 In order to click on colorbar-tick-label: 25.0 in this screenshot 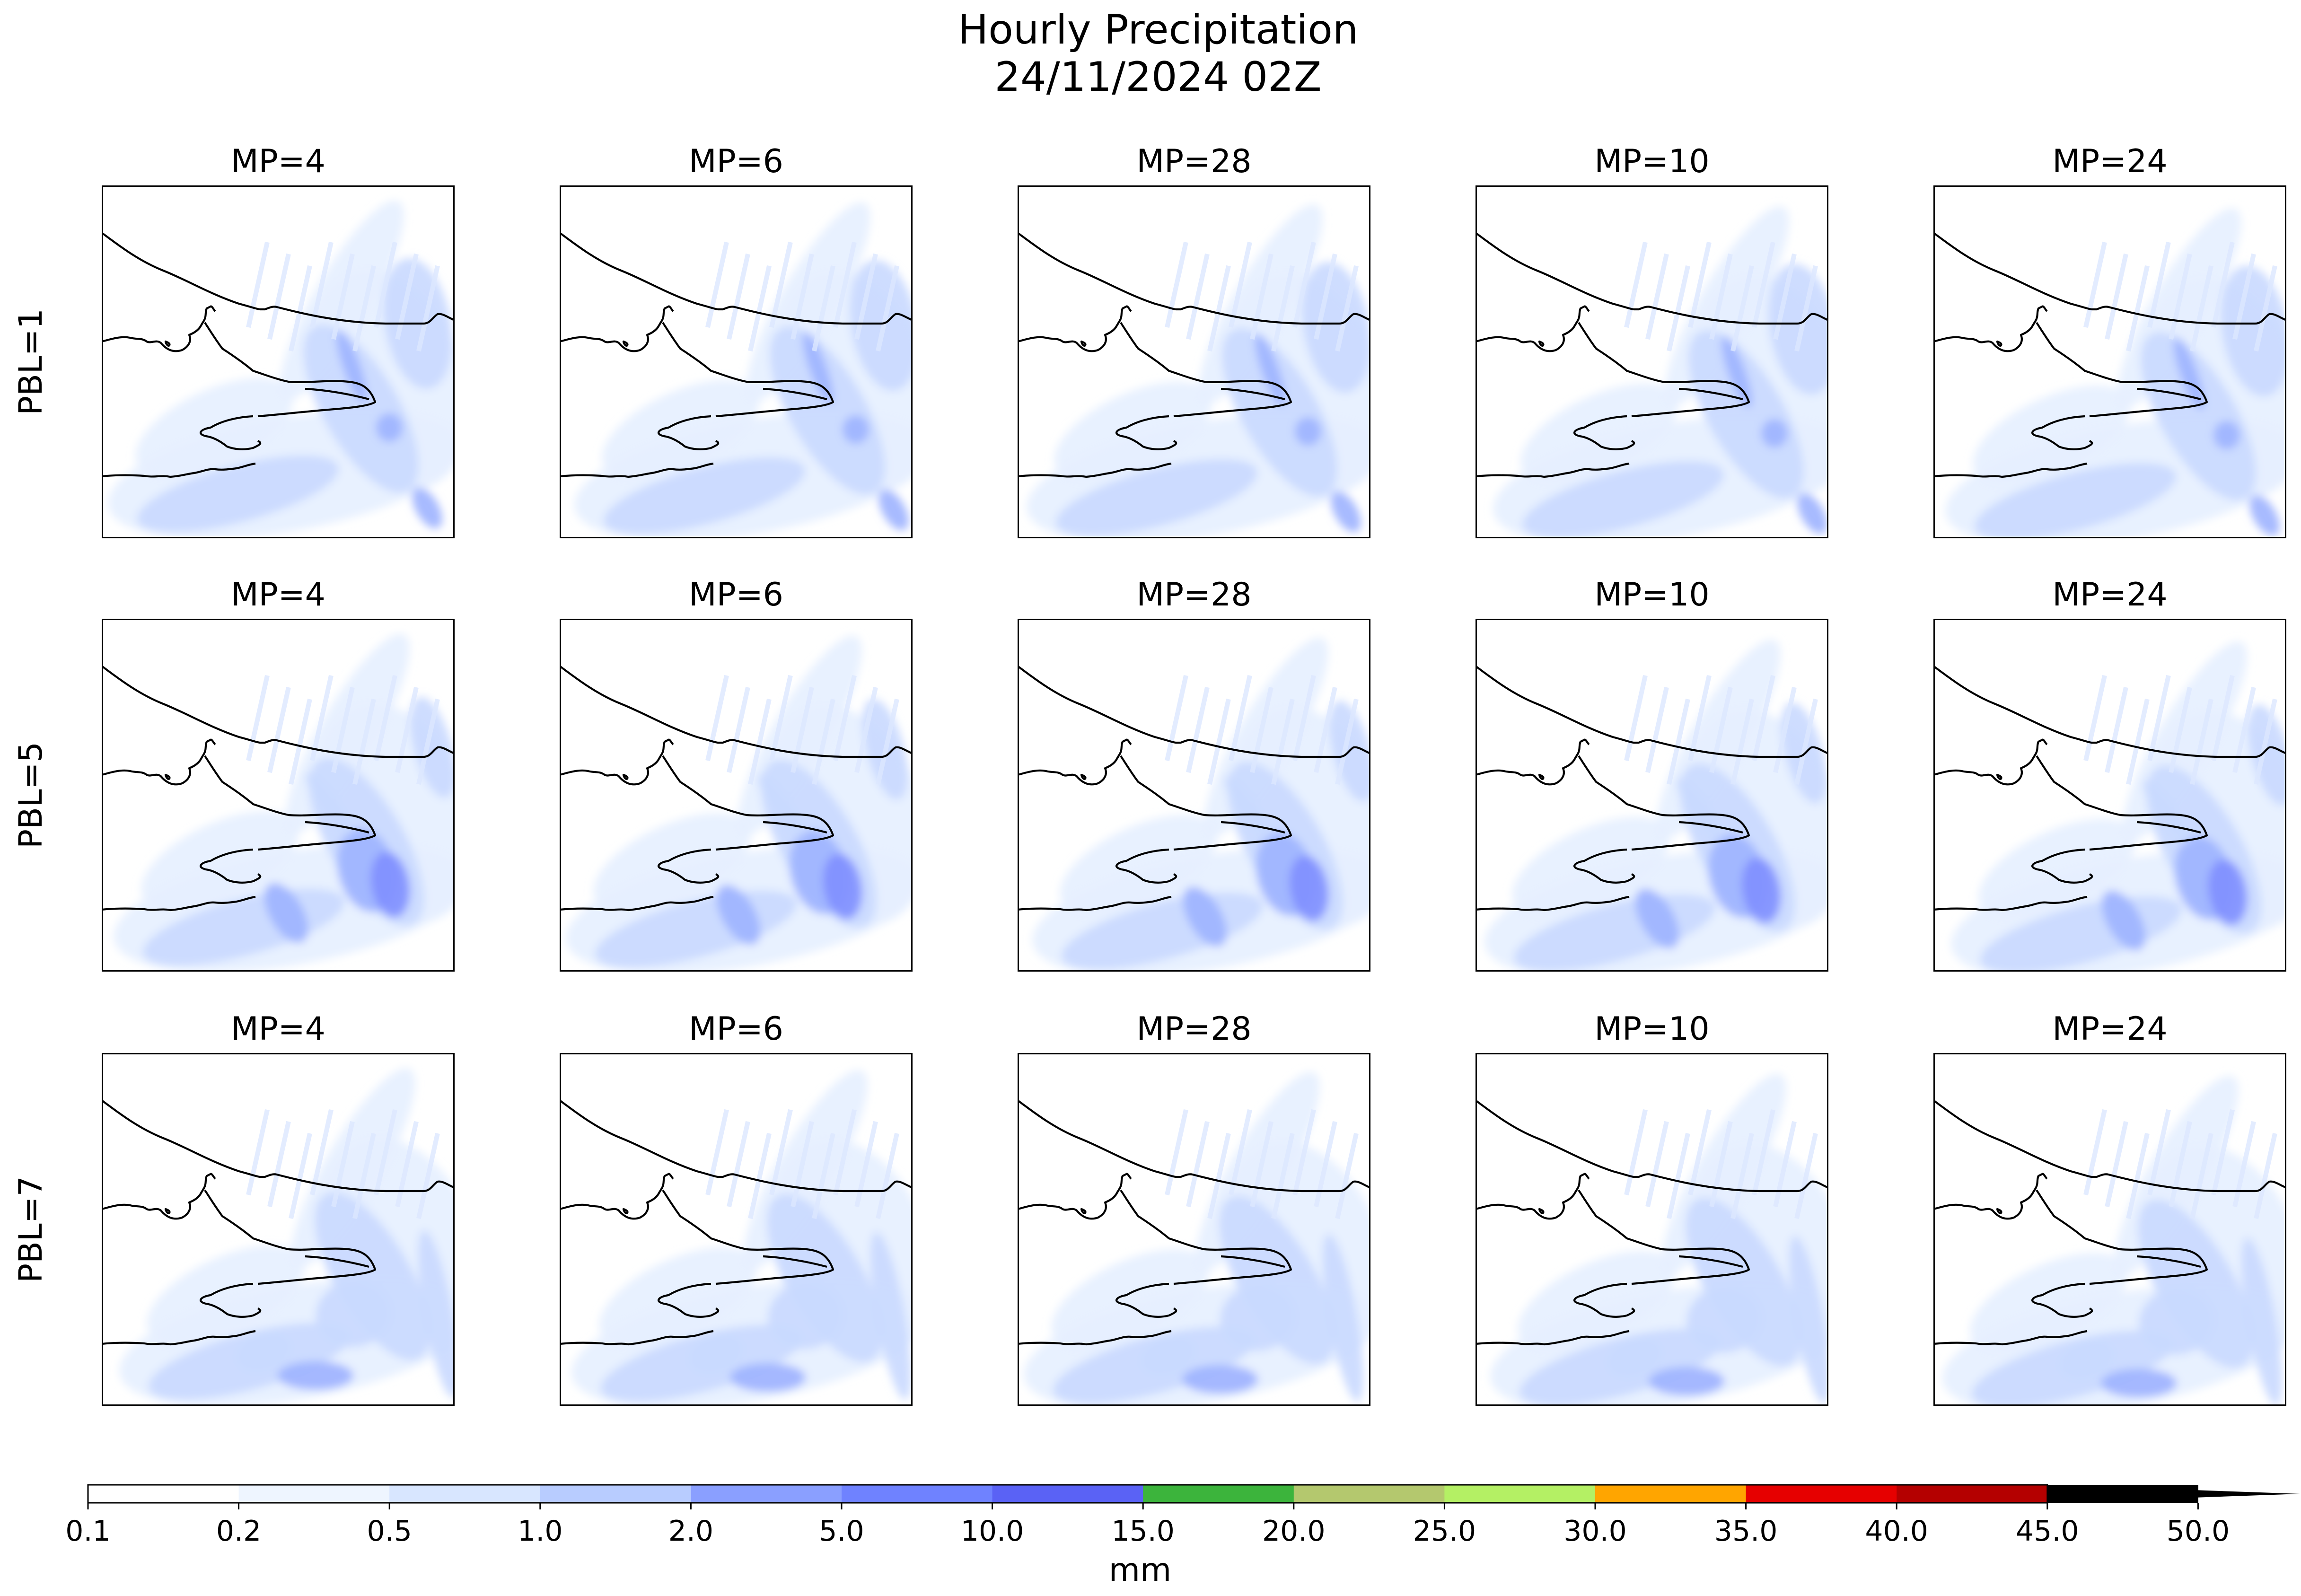, I will do `click(1444, 1531)`.